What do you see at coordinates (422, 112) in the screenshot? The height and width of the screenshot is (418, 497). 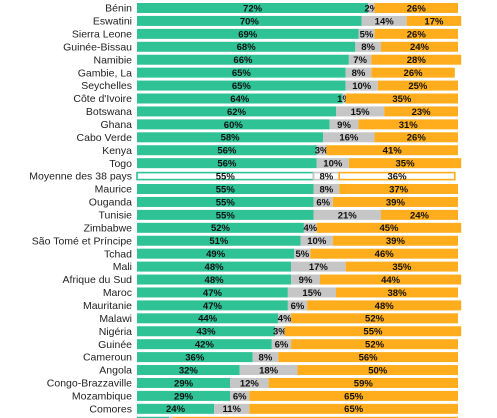 I see `data-label: 23%` at bounding box center [422, 112].